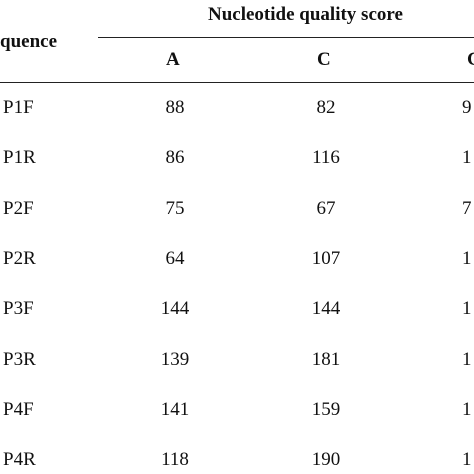 This screenshot has height=474, width=474. What do you see at coordinates (470, 59) in the screenshot?
I see `column-header-g: G` at bounding box center [470, 59].